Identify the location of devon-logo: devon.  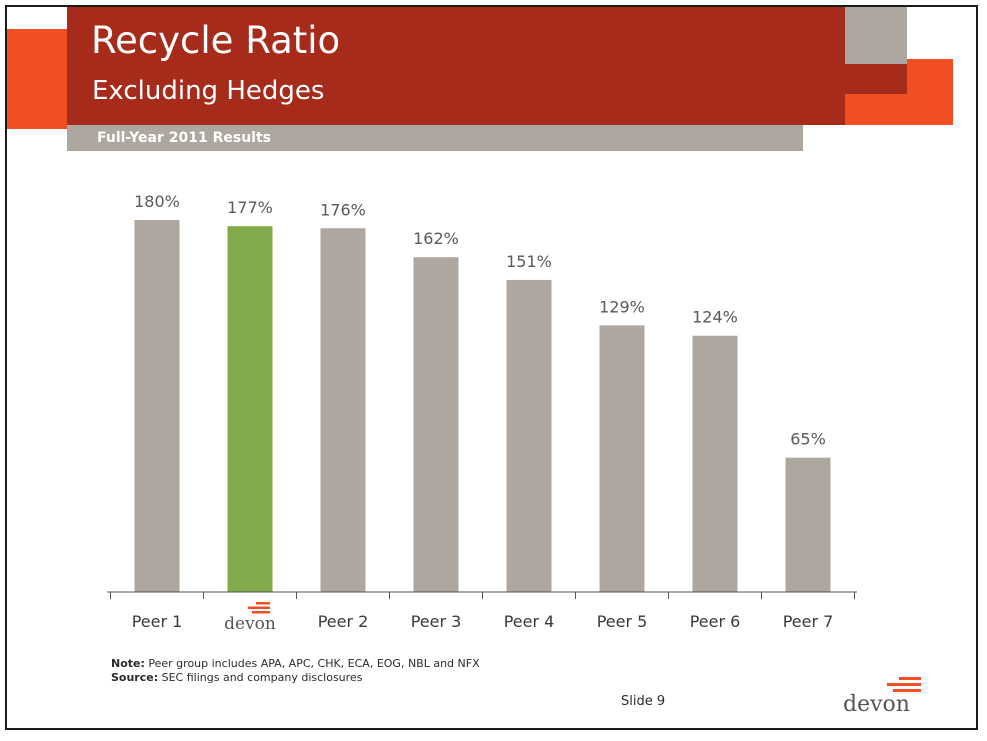
(882, 697).